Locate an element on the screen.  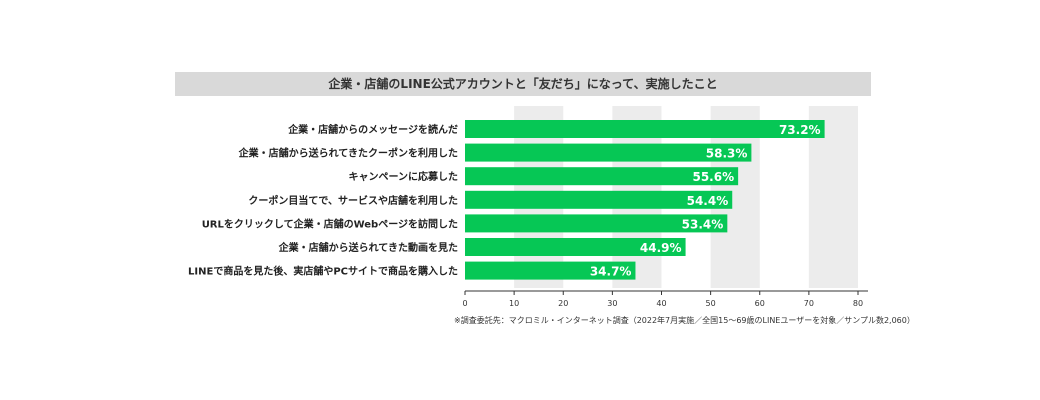
category-label: URLをクリックして企業・店舗のWebページを訪問した is located at coordinates (330, 223).